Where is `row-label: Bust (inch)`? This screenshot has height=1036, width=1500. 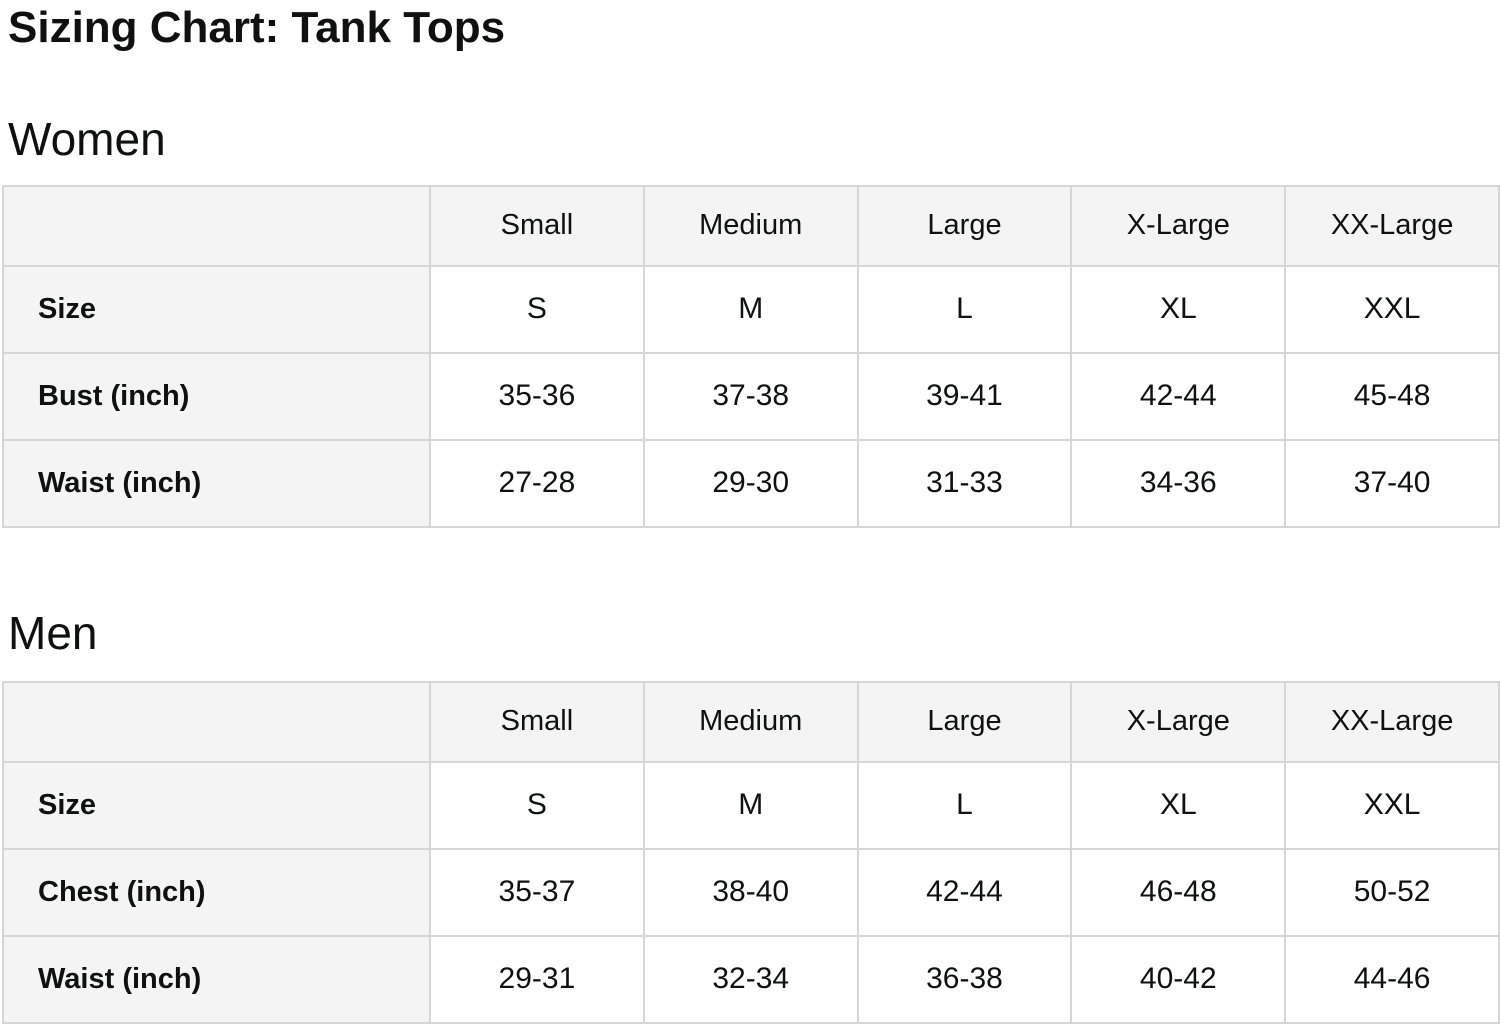 row-label: Bust (inch) is located at coordinates (216, 396).